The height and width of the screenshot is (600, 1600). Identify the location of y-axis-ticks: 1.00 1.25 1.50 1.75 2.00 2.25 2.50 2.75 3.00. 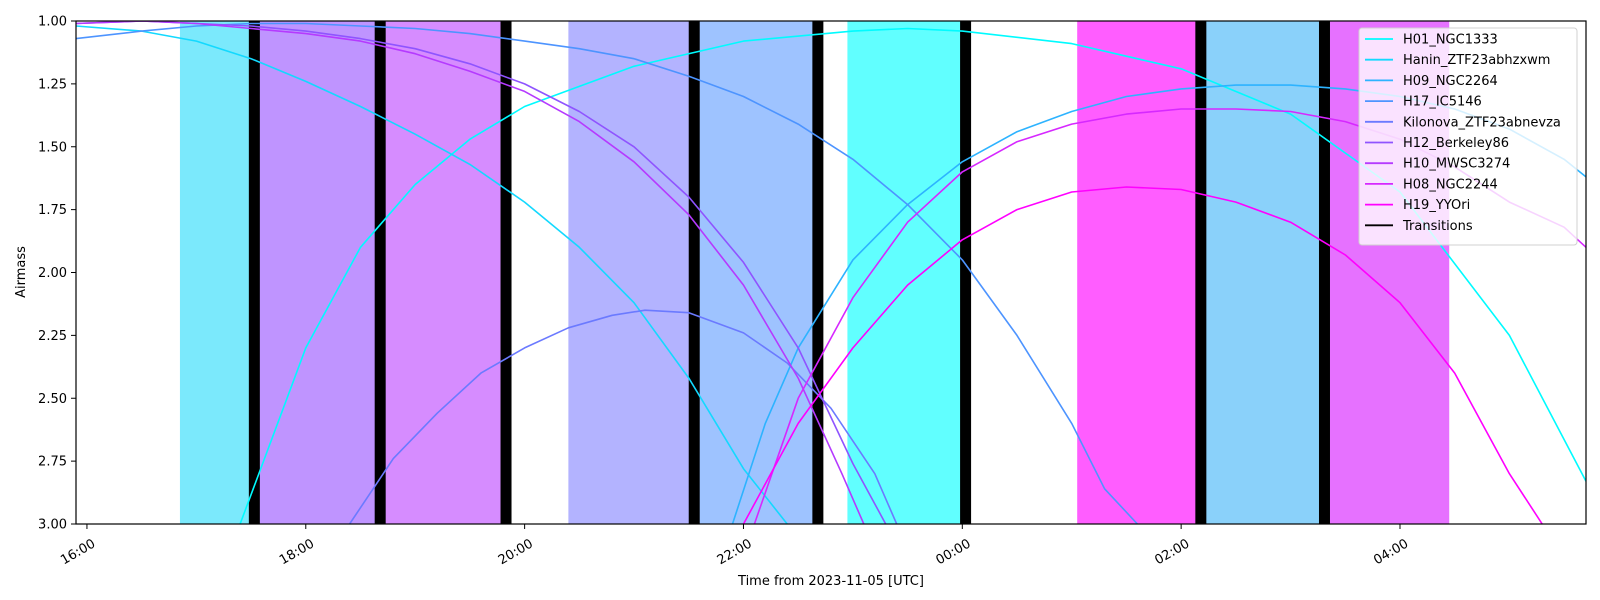
(57, 274).